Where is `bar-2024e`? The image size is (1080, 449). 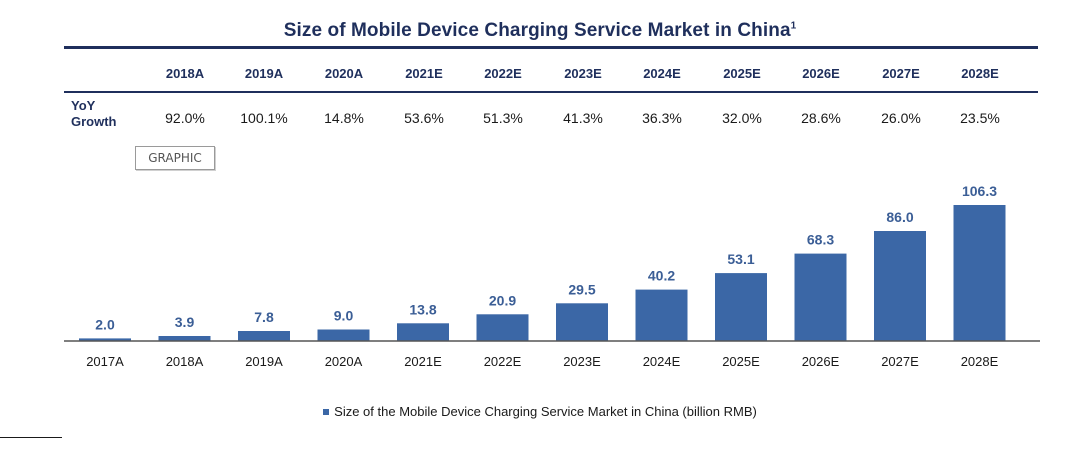 bar-2024e is located at coordinates (661, 315).